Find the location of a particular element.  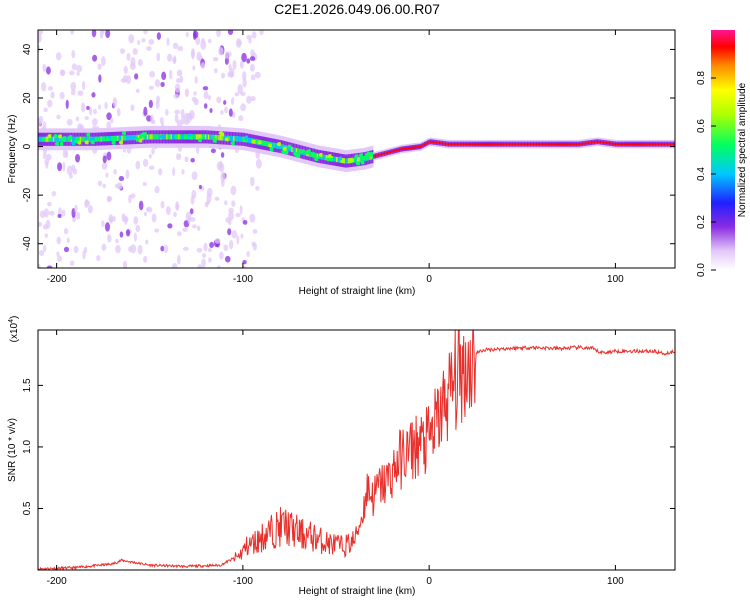

spectrogram-x-tick-label-0: -200 is located at coordinates (57, 279).